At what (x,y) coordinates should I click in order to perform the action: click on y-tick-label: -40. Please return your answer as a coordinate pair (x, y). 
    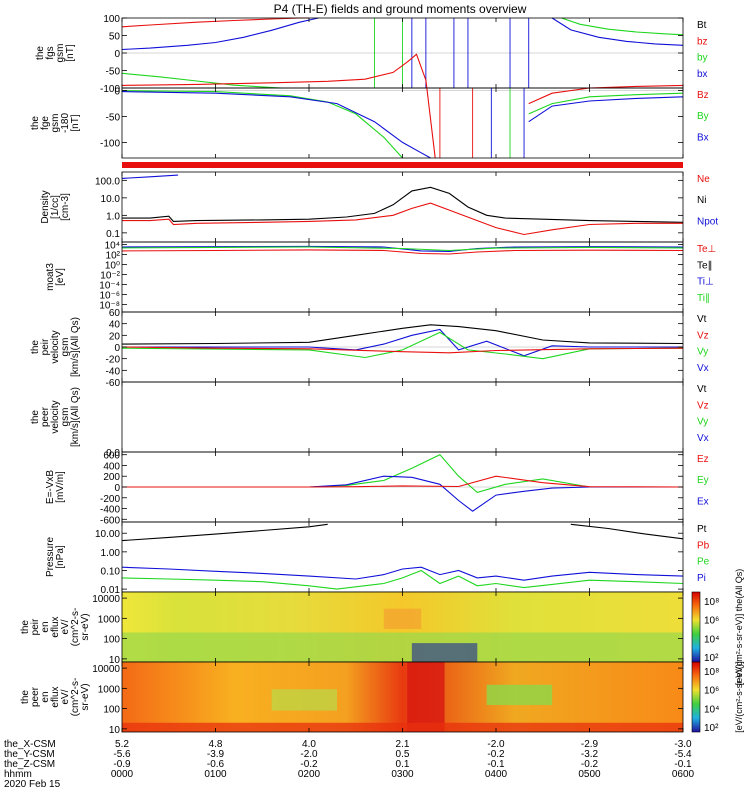
    Looking at the image, I should click on (113, 371).